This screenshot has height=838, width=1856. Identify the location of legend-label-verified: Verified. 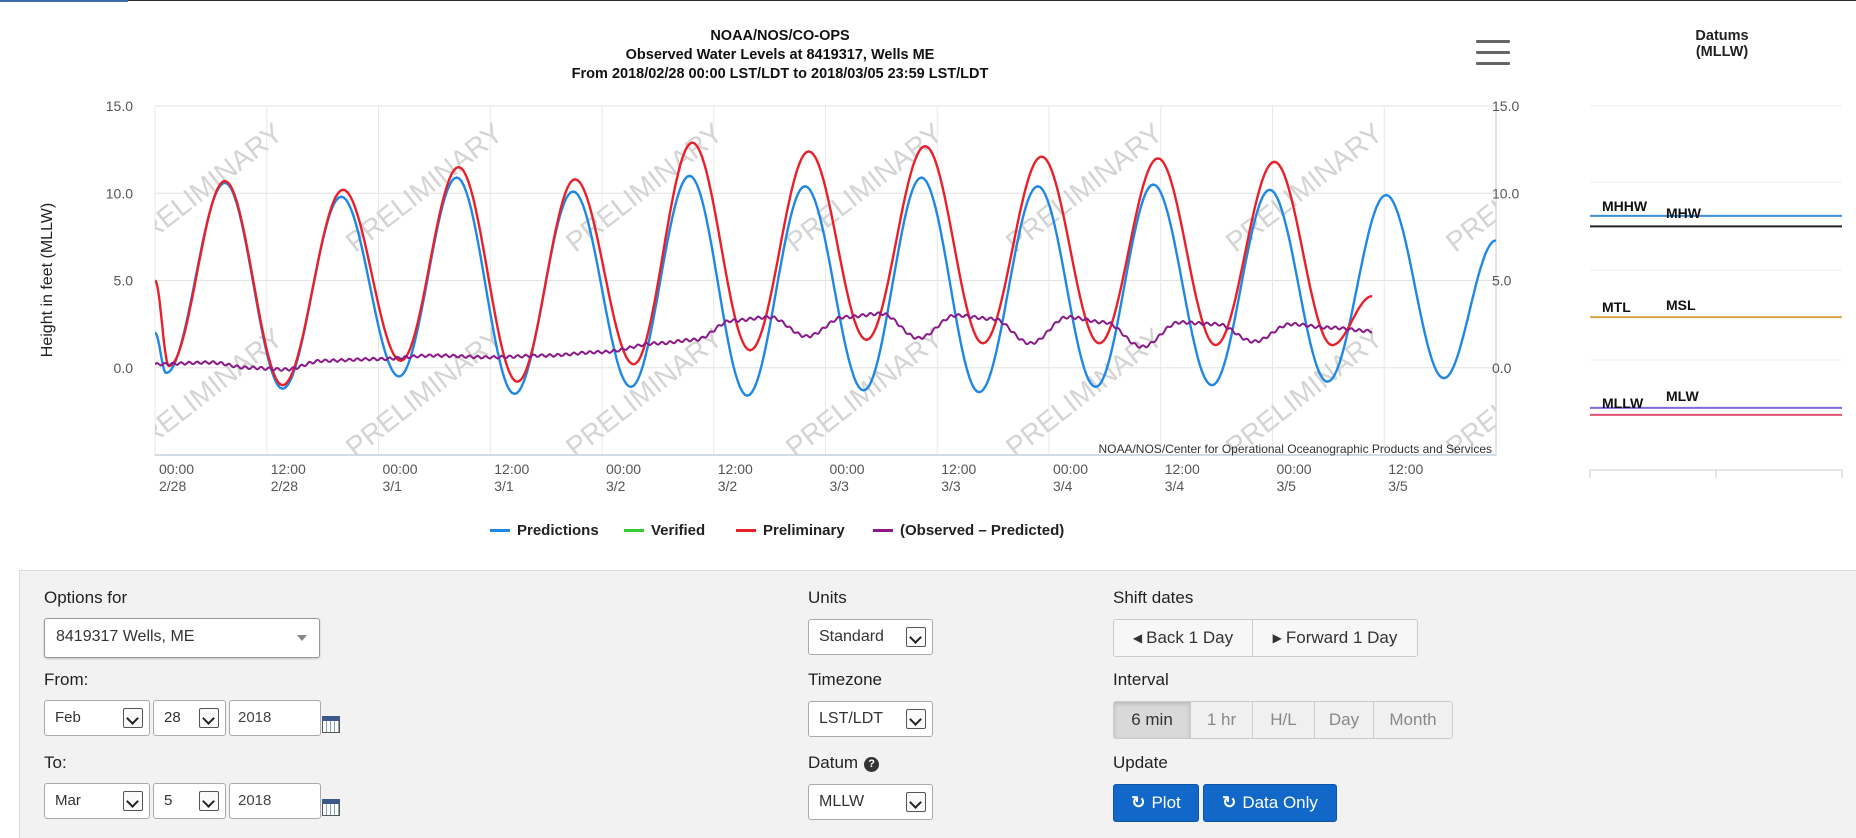
(678, 530).